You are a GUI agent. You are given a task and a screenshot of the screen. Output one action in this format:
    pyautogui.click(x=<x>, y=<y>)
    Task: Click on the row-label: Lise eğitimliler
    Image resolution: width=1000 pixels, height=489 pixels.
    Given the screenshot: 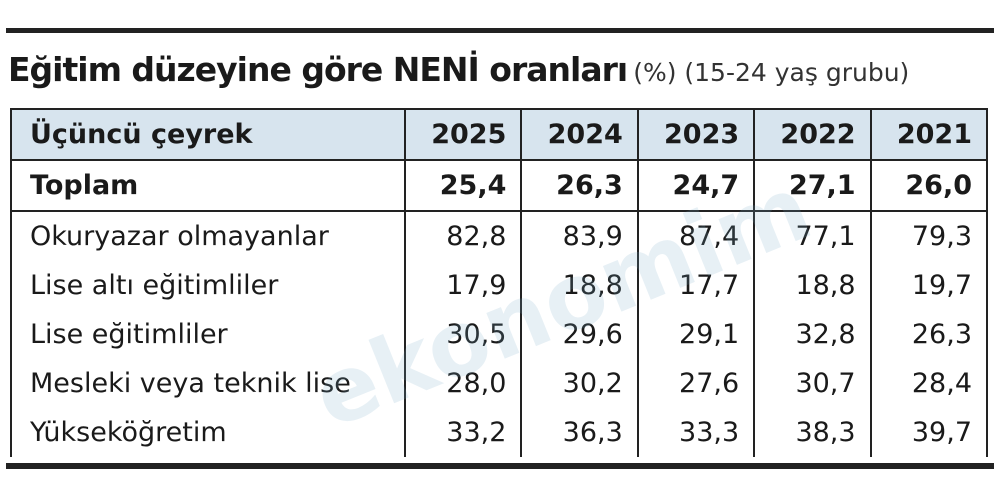 What is the action you would take?
    pyautogui.click(x=207, y=334)
    